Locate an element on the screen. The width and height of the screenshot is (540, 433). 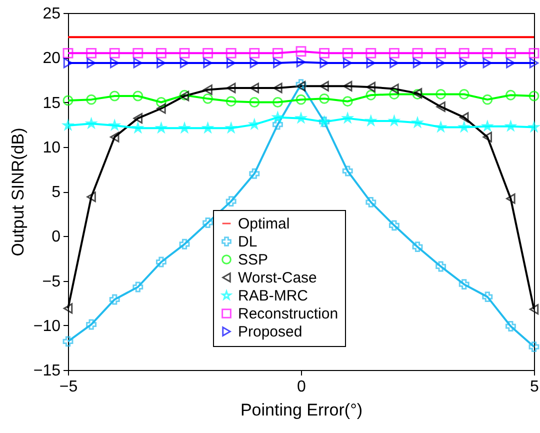
y-tick-label: 15 is located at coordinates (51, 103).